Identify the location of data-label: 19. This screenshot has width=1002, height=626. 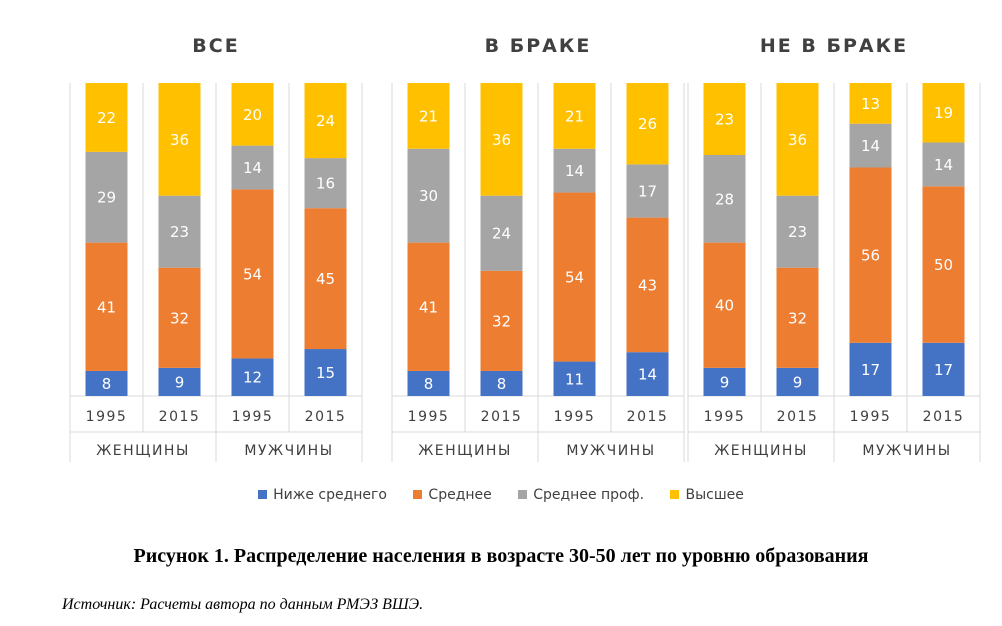
(943, 113).